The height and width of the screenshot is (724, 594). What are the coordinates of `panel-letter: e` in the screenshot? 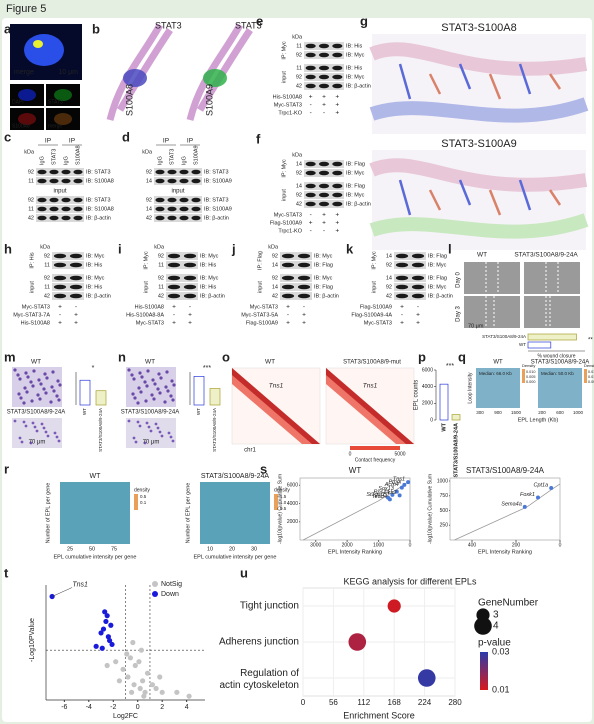 It's located at (259, 20).